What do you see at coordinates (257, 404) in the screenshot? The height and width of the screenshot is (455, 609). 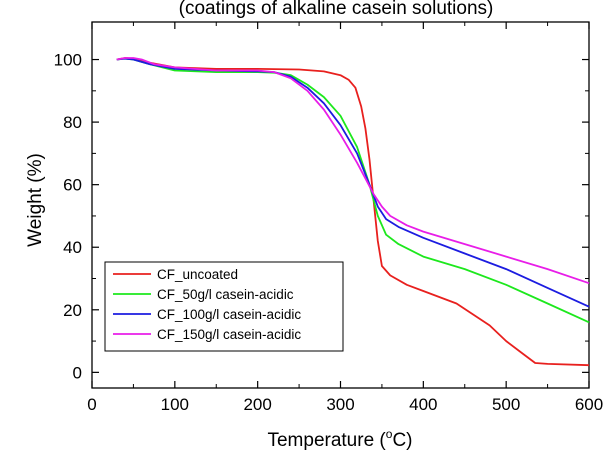 I see `x-tick-label: 200` at bounding box center [257, 404].